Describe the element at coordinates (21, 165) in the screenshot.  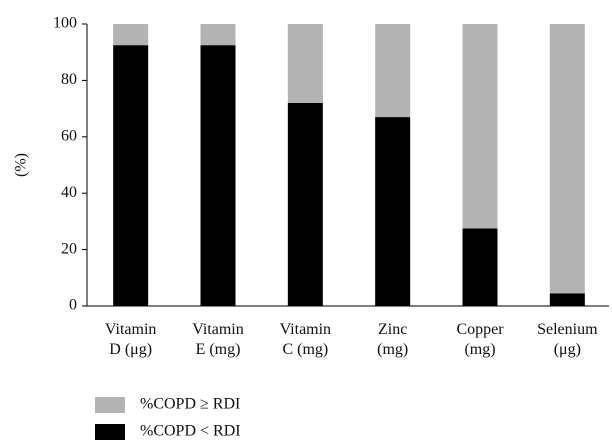
I see `y-axis-label: (%)` at that location.